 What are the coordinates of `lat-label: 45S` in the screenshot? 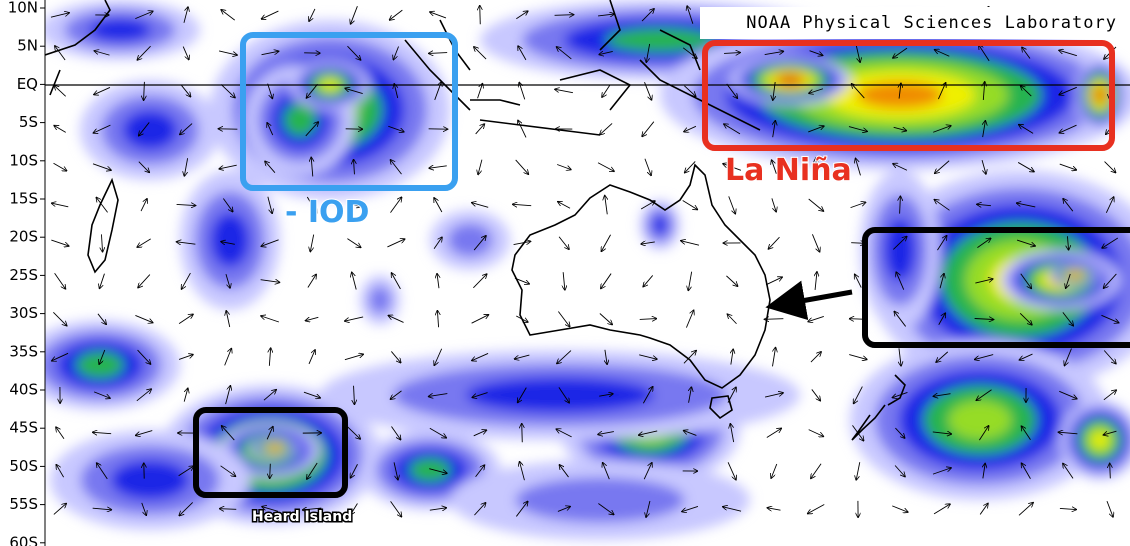 It's located at (23, 428).